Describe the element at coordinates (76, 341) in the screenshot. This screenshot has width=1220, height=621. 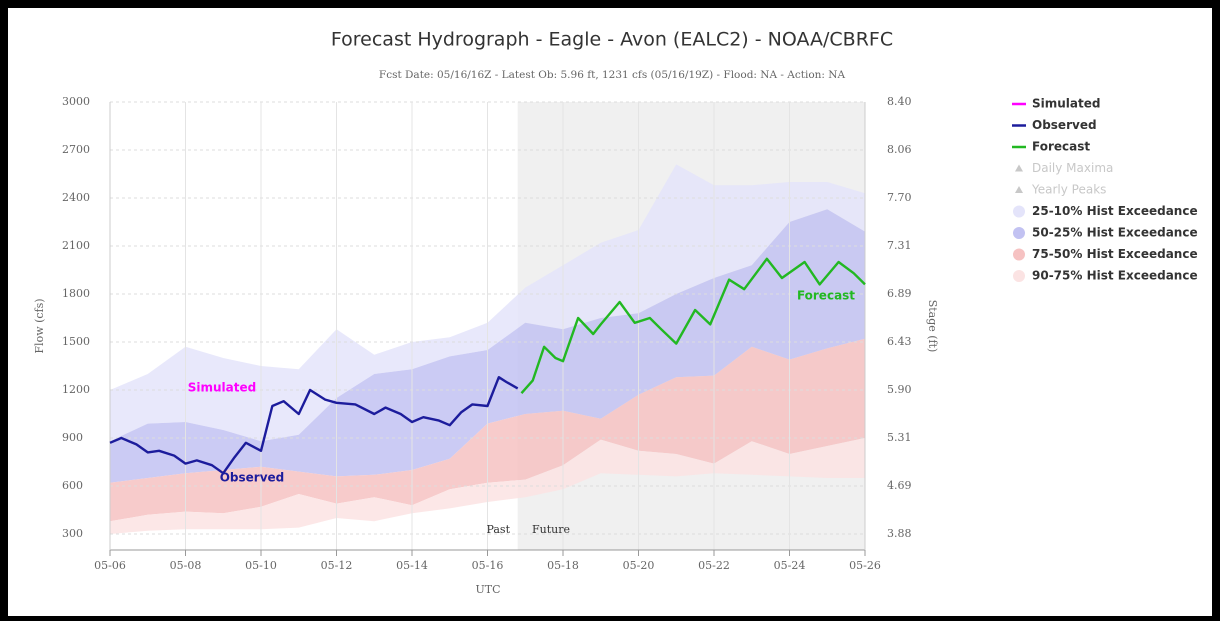
I see `y-tick-label: 1500` at that location.